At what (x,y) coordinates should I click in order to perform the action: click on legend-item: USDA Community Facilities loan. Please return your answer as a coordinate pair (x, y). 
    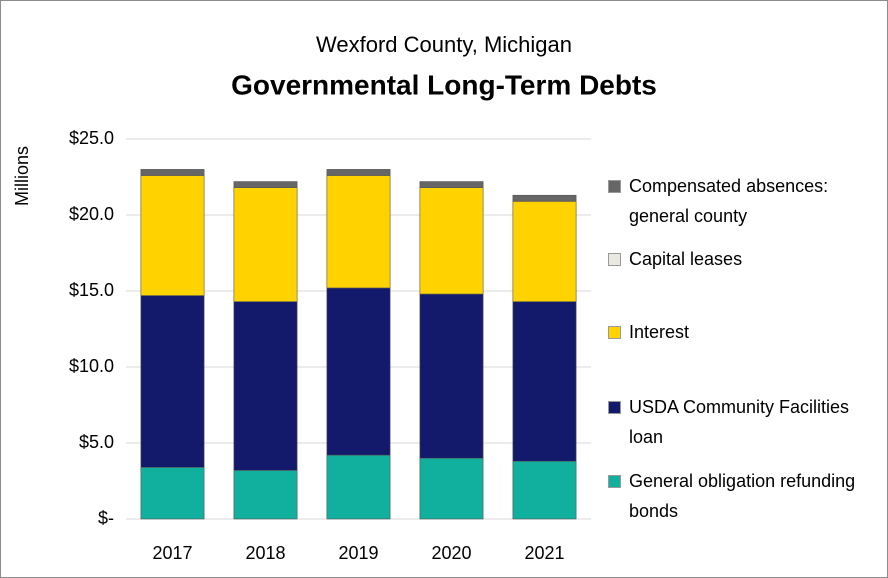
    Looking at the image, I should click on (733, 422).